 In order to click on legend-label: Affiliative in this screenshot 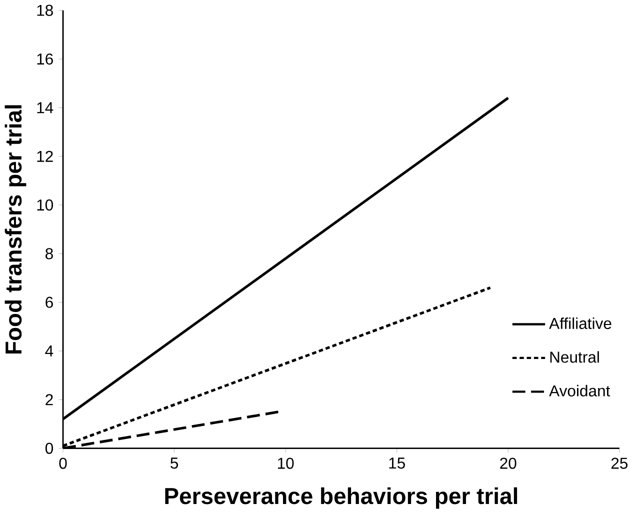, I will do `click(580, 324)`.